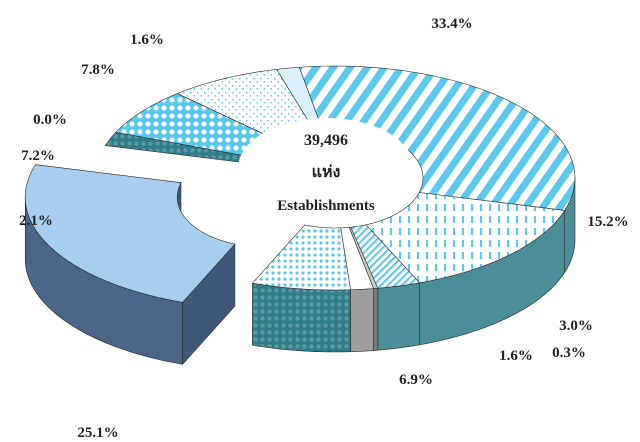 This screenshot has width=640, height=442. Describe the element at coordinates (416, 380) in the screenshot. I see `slice-label-5: 6.9%` at that location.